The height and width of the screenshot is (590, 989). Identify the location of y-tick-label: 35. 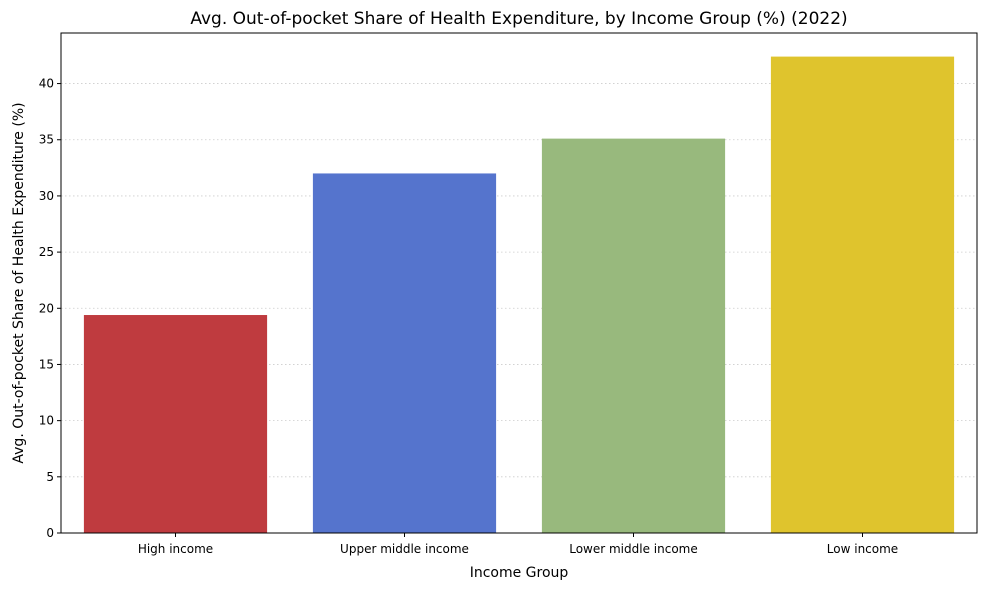
(46, 140).